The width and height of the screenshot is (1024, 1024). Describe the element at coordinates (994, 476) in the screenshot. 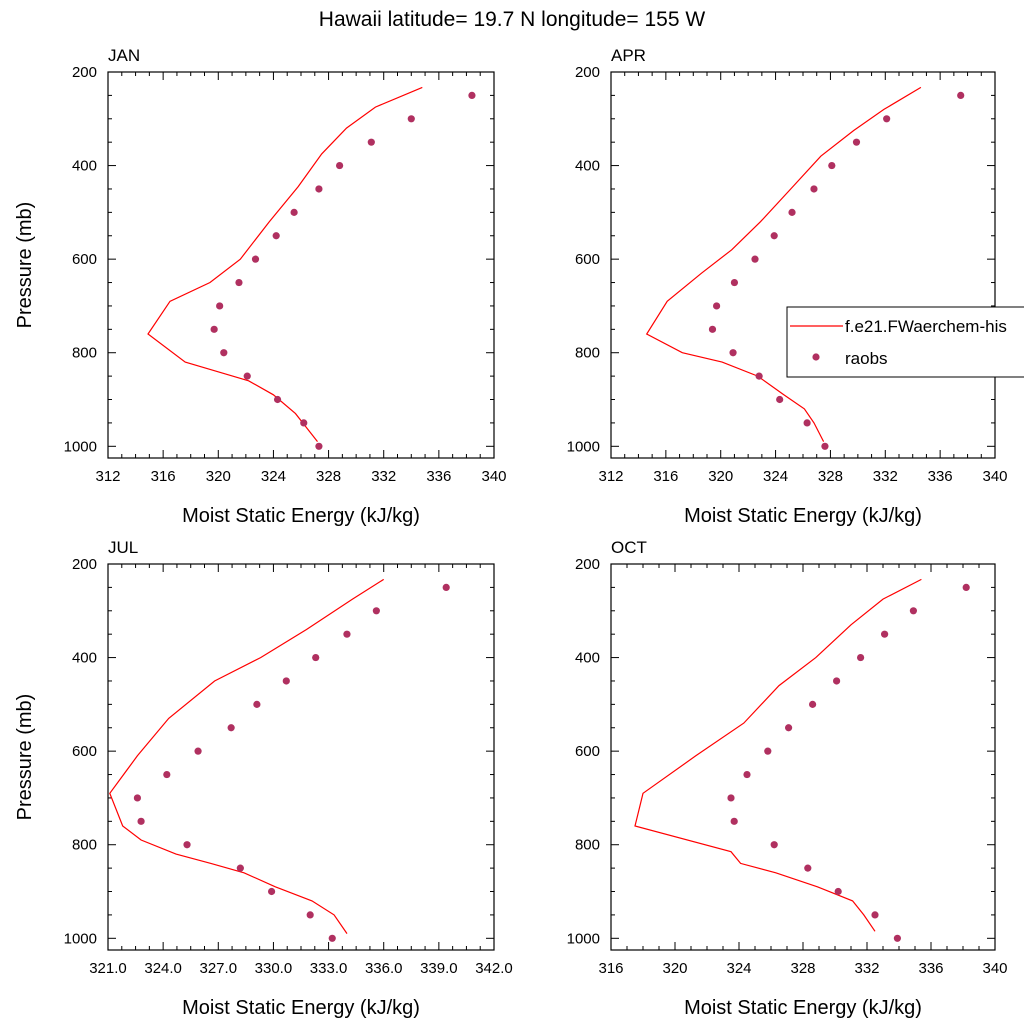

I see `x-tick-label: 340` at that location.